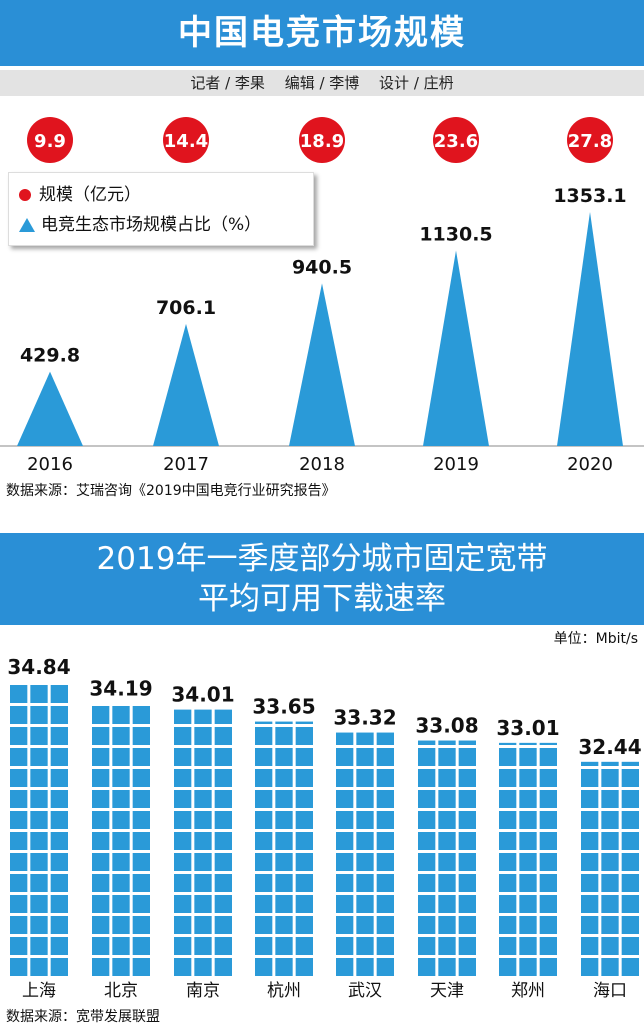  I want to click on chart1-title: 中国电竞市场规模, so click(322, 33).